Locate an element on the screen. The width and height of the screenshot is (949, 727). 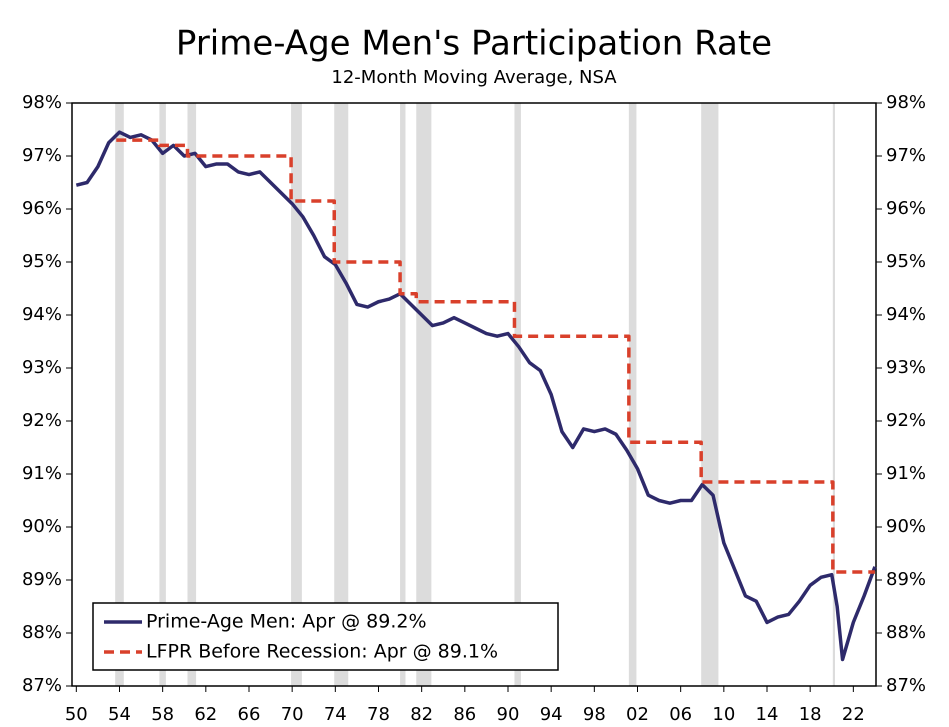
x-tick-label: 86 is located at coordinates (464, 714).